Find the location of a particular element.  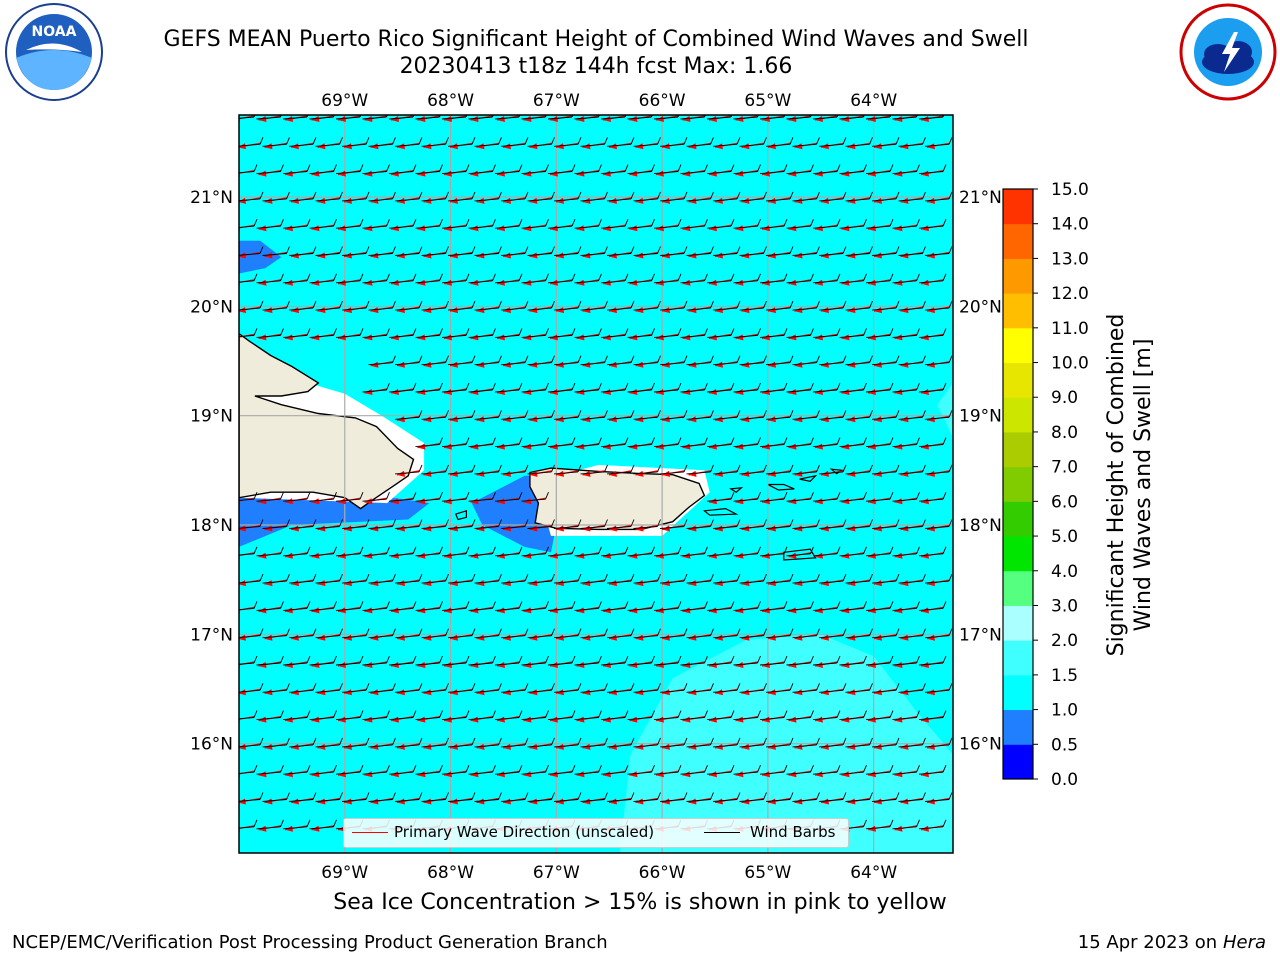

colorbar-tick-label: 14.0 is located at coordinates (1070, 225).